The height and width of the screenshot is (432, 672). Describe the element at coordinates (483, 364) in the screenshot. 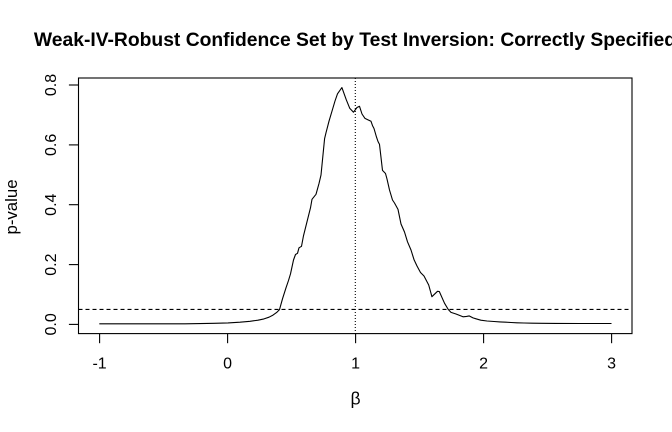

I see `svg-text: 2` at that location.